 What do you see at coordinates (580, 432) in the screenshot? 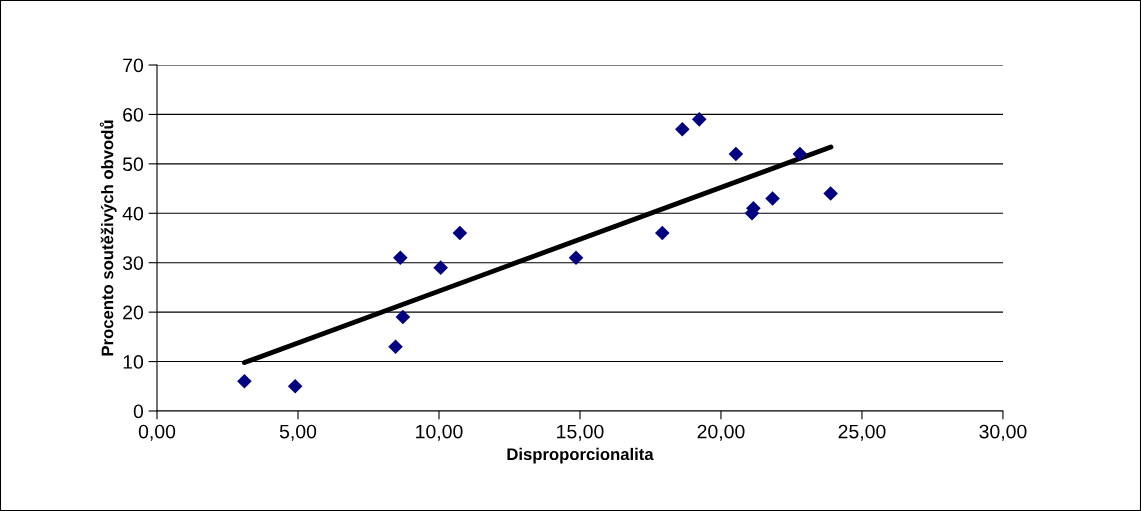
I see `x-tick-label: 15,00` at bounding box center [580, 432].